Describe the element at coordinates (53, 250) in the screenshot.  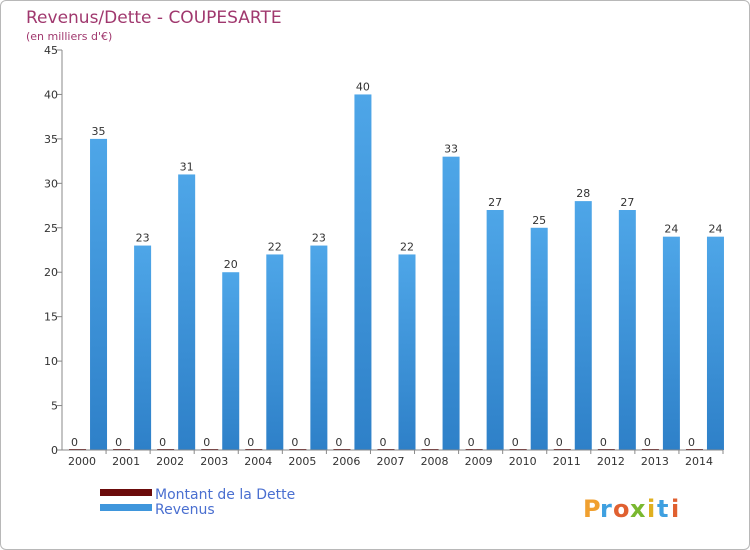
I see `y-axis: 0 5 10 15 20 25 30 35 40 45` at that location.